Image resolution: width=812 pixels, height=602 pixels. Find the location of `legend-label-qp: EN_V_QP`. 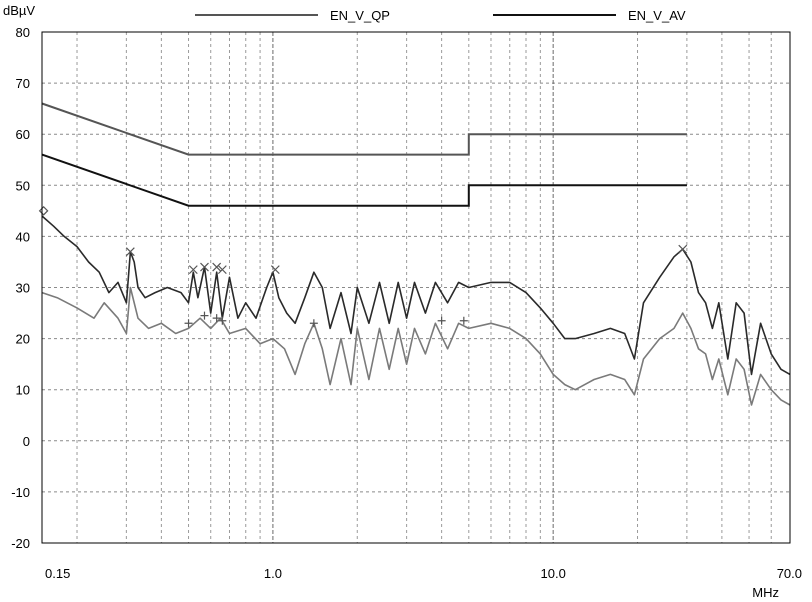

legend-label-qp: EN_V_QP is located at coordinates (360, 15).